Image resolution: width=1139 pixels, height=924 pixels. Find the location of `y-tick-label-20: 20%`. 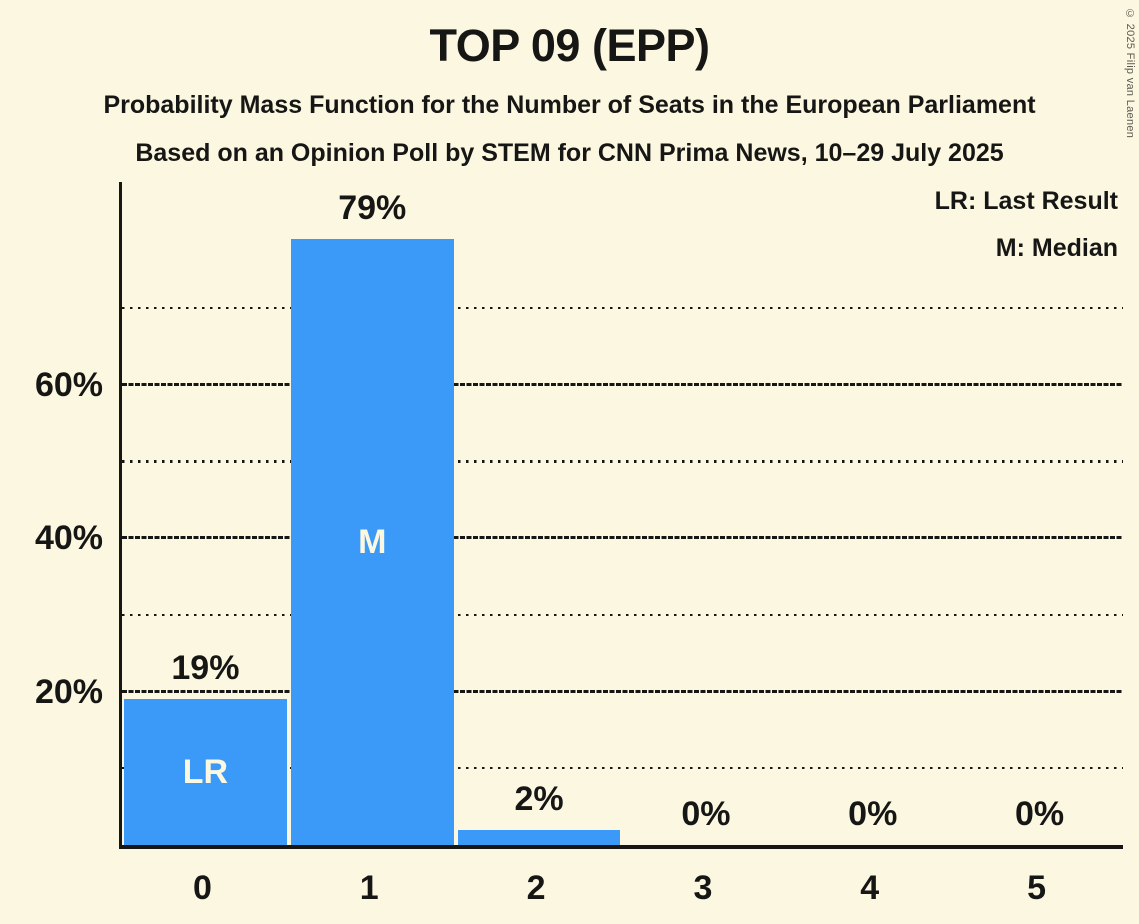

y-tick-label-20: 20% is located at coordinates (68, 691).